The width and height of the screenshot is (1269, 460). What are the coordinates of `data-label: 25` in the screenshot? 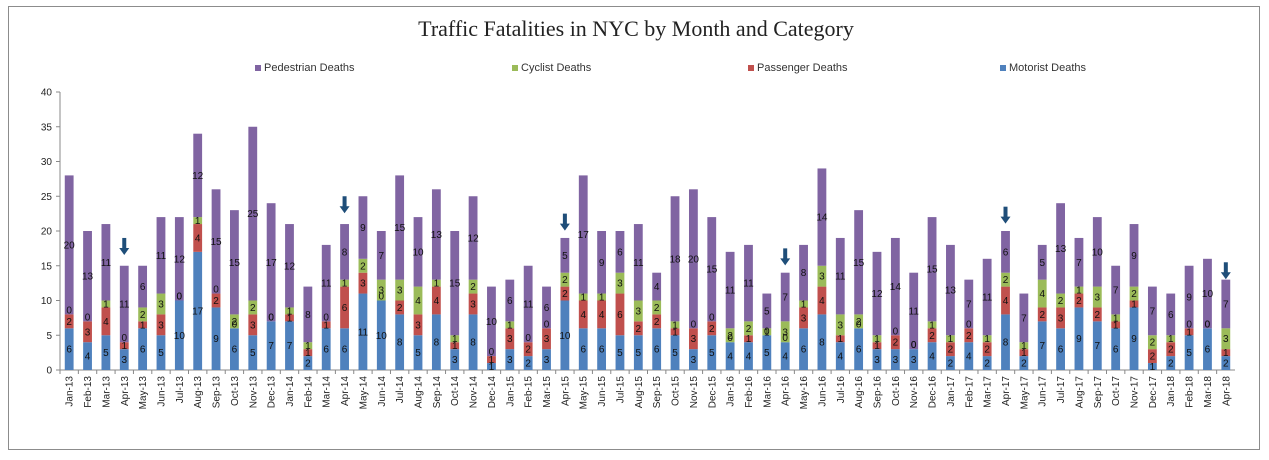 It's located at (253, 214).